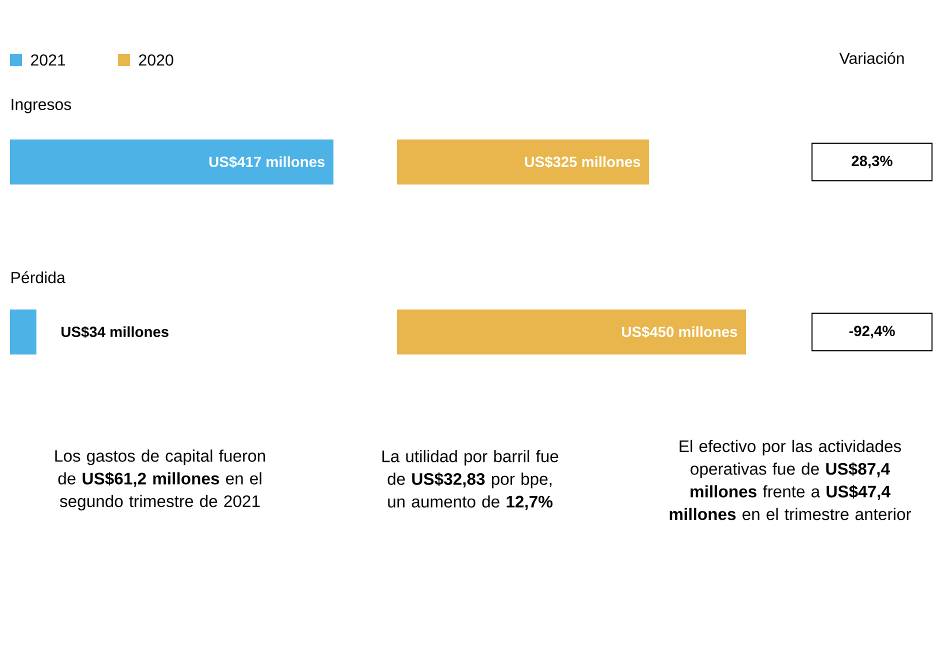 Image resolution: width=938 pixels, height=646 pixels. Describe the element at coordinates (156, 60) in the screenshot. I see `legend-label: 2020` at that location.